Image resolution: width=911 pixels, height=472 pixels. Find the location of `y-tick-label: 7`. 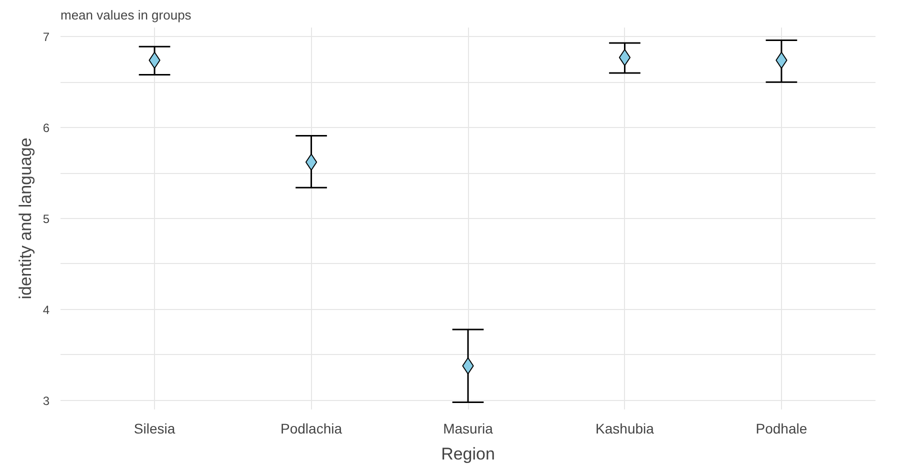

y-tick-label: 7 is located at coordinates (46, 37).